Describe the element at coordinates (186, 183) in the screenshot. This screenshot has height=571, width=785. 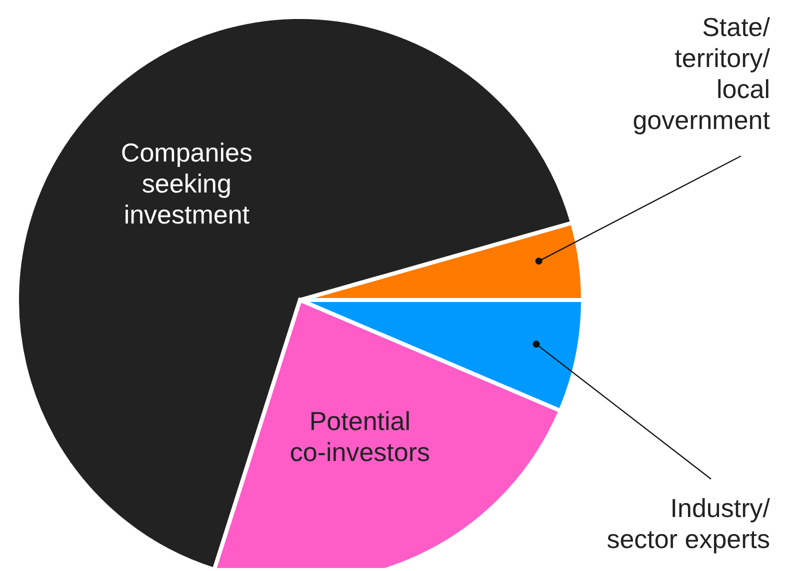
I see `slice-label: Companies seeking investment` at that location.